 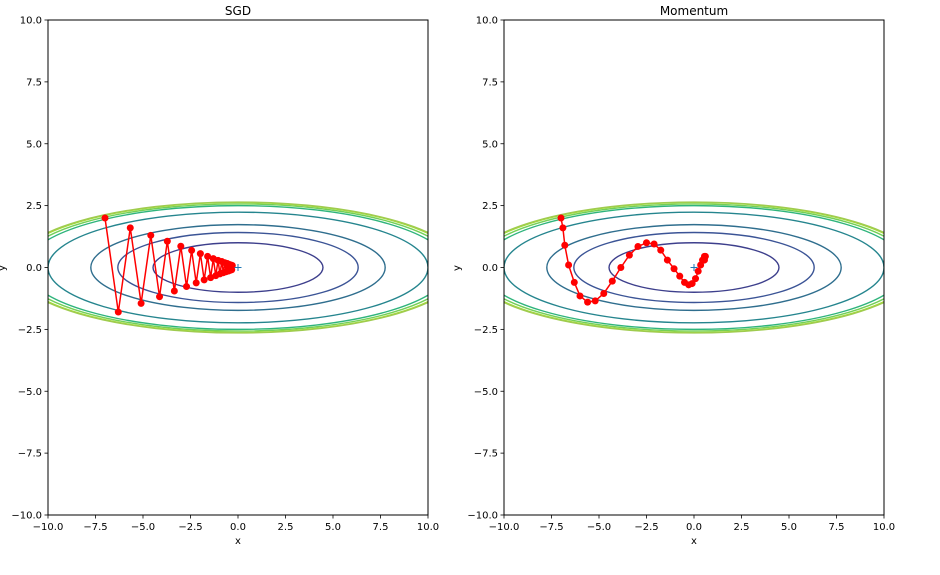 What do you see at coordinates (333, 527) in the screenshot?
I see `x-tick-label: 5.0` at bounding box center [333, 527].